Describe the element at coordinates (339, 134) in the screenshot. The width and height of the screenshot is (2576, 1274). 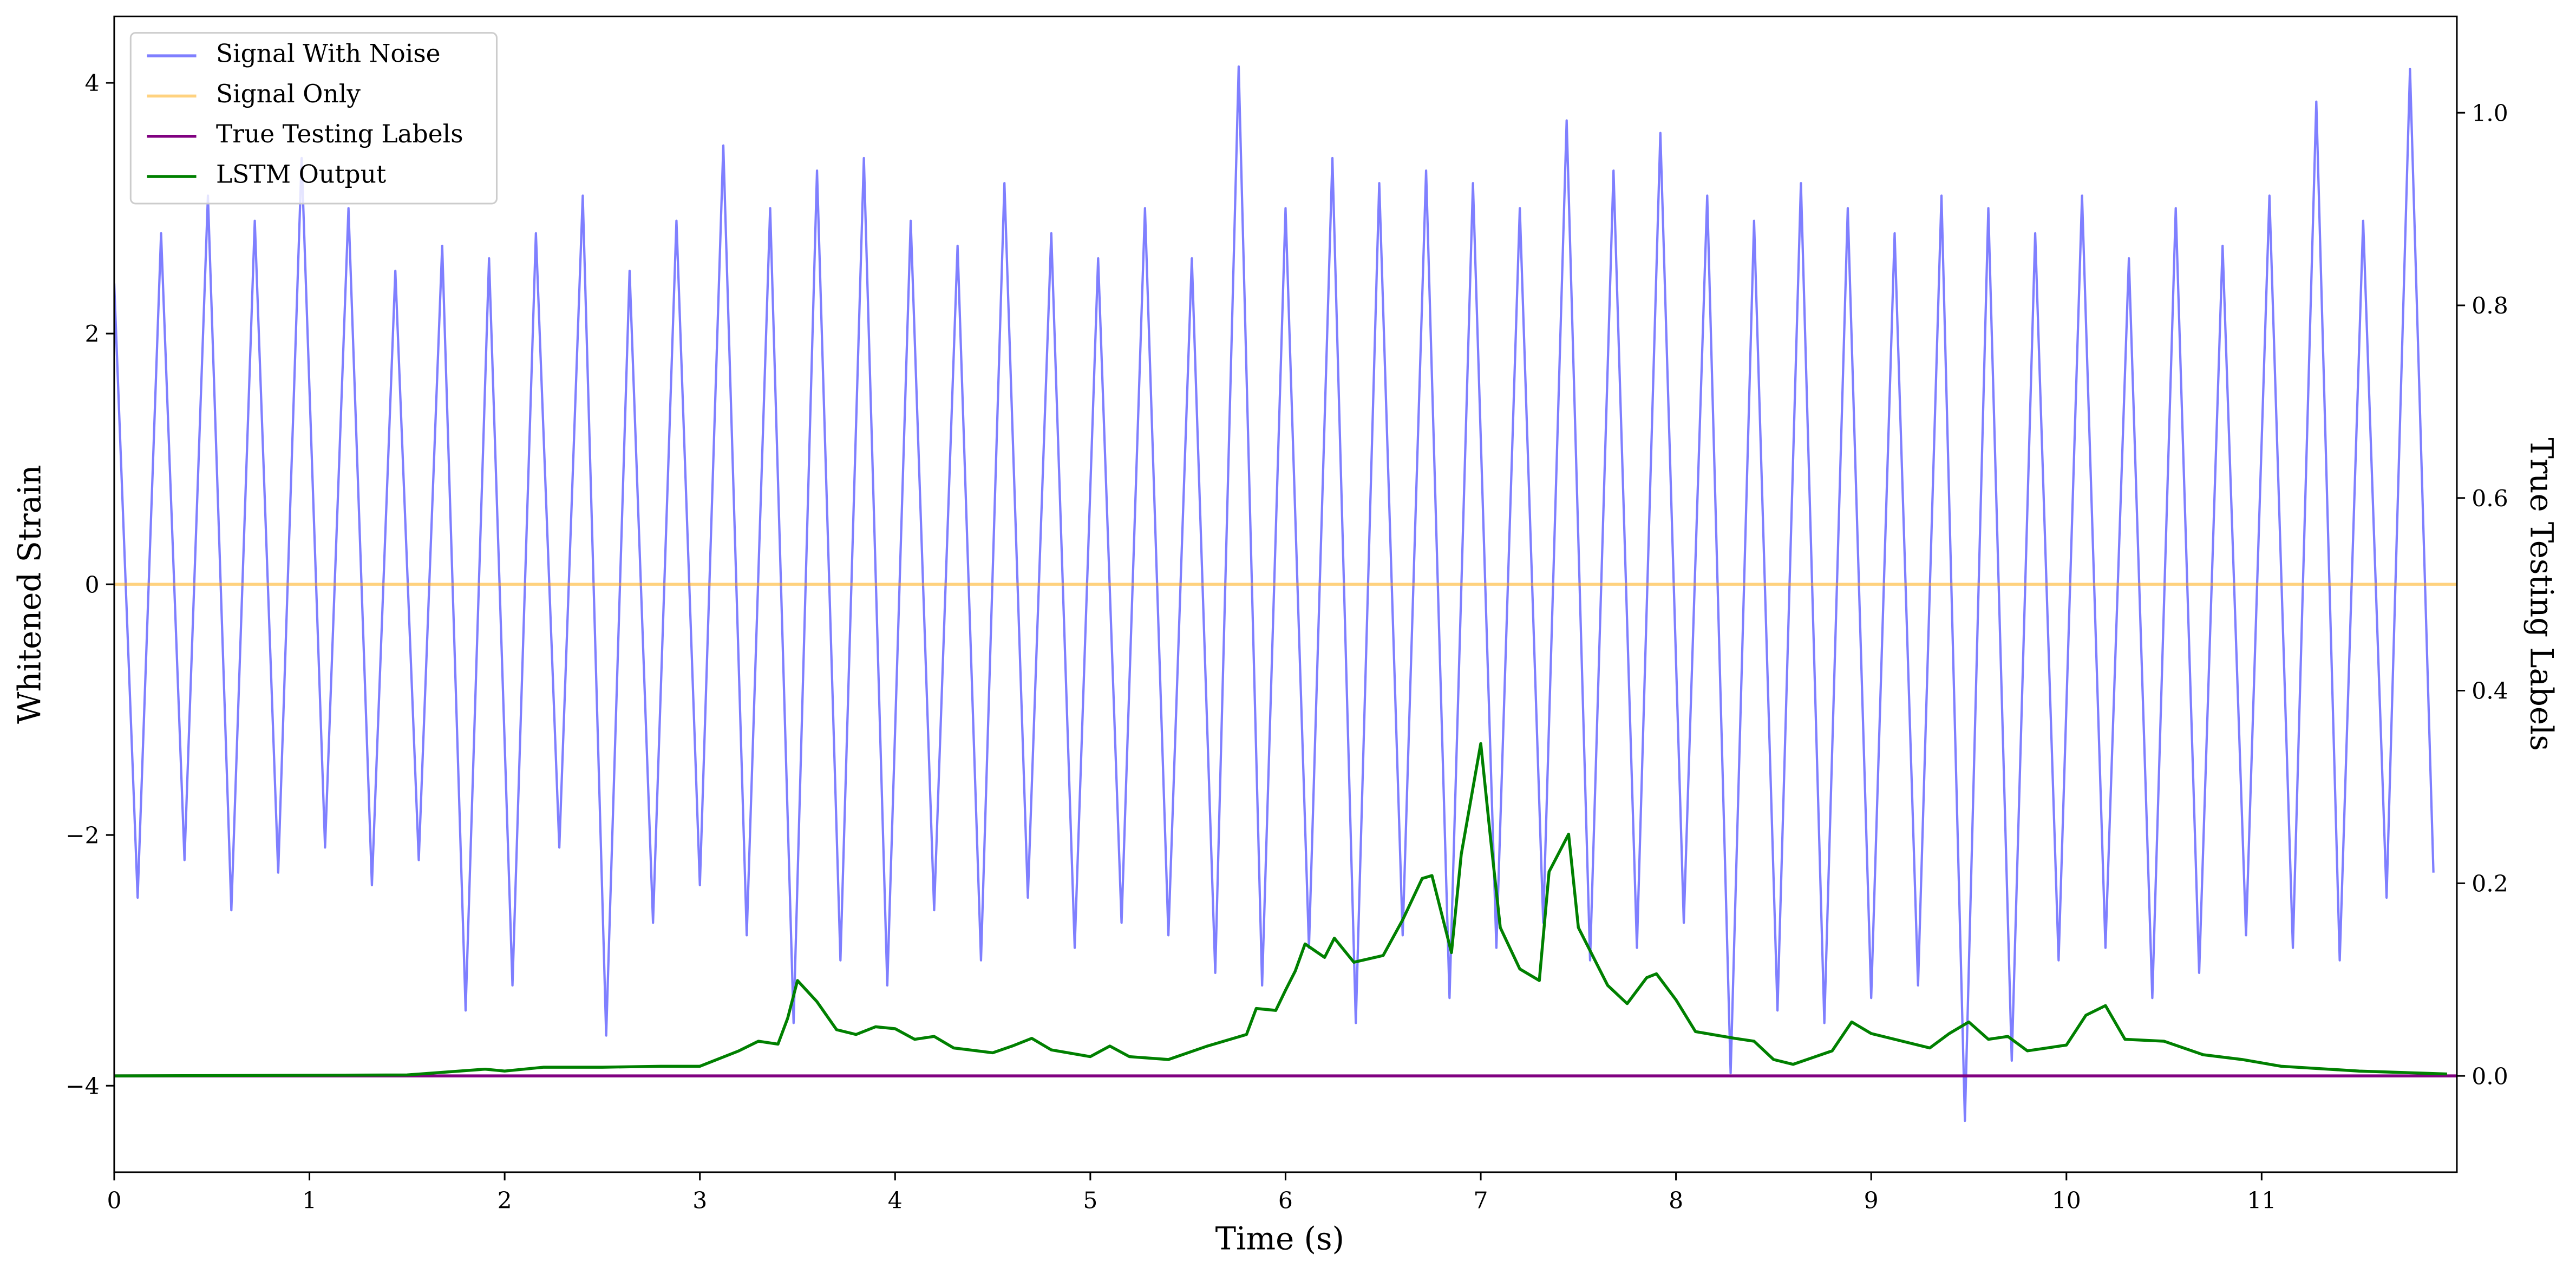
I see `legend-label: True Testing Labels` at that location.